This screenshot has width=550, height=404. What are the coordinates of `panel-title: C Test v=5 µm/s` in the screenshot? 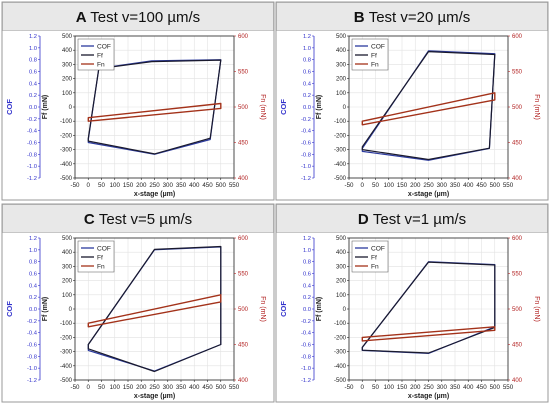 It's located at (138, 219).